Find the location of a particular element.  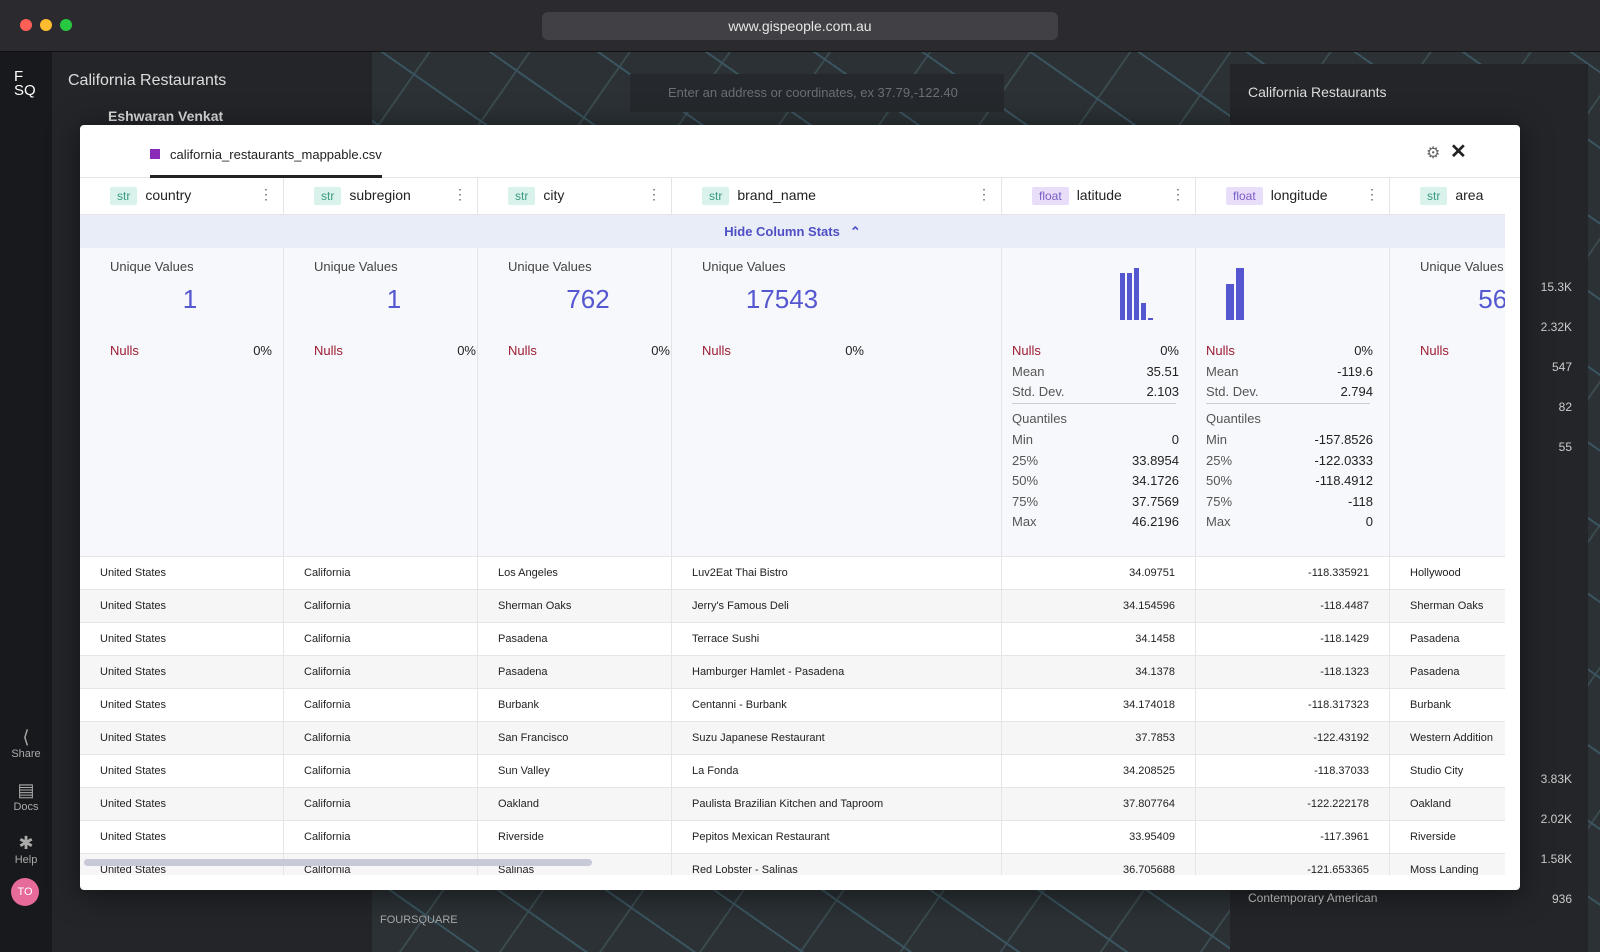

type-tag: str is located at coordinates (716, 196).